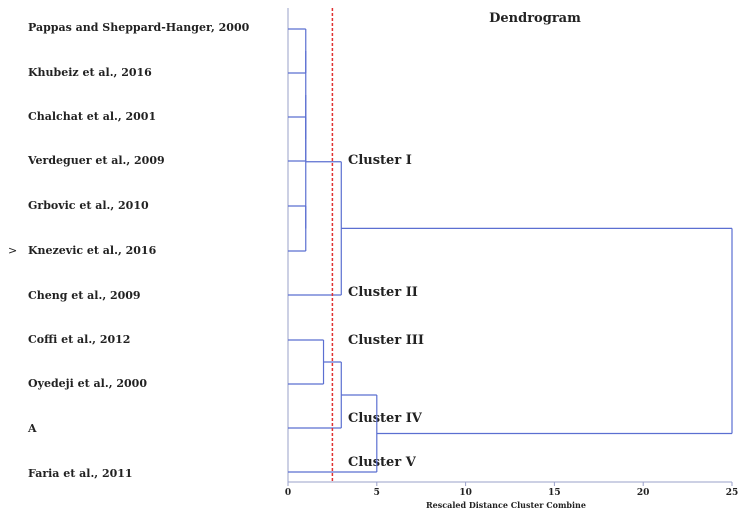 Image resolution: width=746 pixels, height=511 pixels. Describe the element at coordinates (84, 295) in the screenshot. I see `leaf-label-6: Cheng et al., 2009` at that location.